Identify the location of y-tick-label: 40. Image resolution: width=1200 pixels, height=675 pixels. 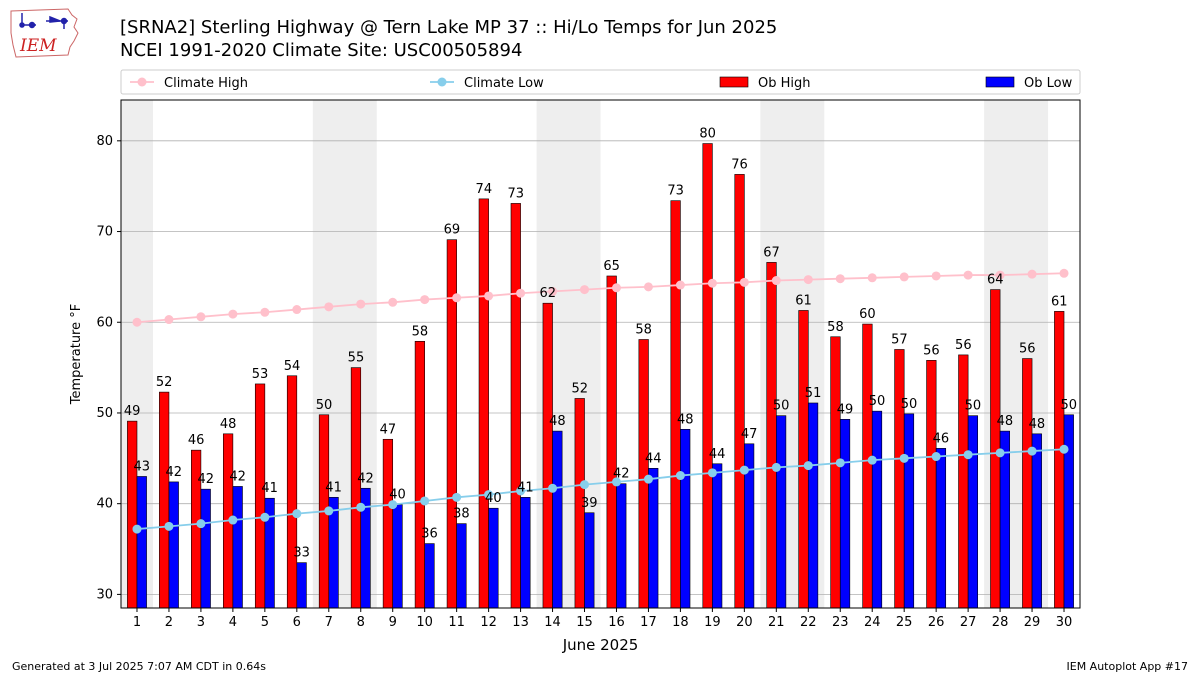
(104, 504).